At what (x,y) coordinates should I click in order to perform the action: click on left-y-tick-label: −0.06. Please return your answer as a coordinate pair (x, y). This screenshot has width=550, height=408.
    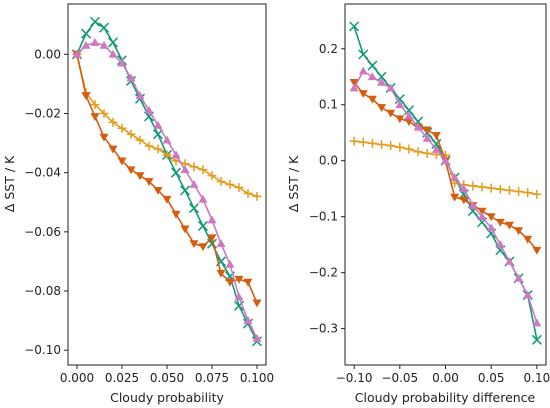
    Looking at the image, I should click on (42, 232).